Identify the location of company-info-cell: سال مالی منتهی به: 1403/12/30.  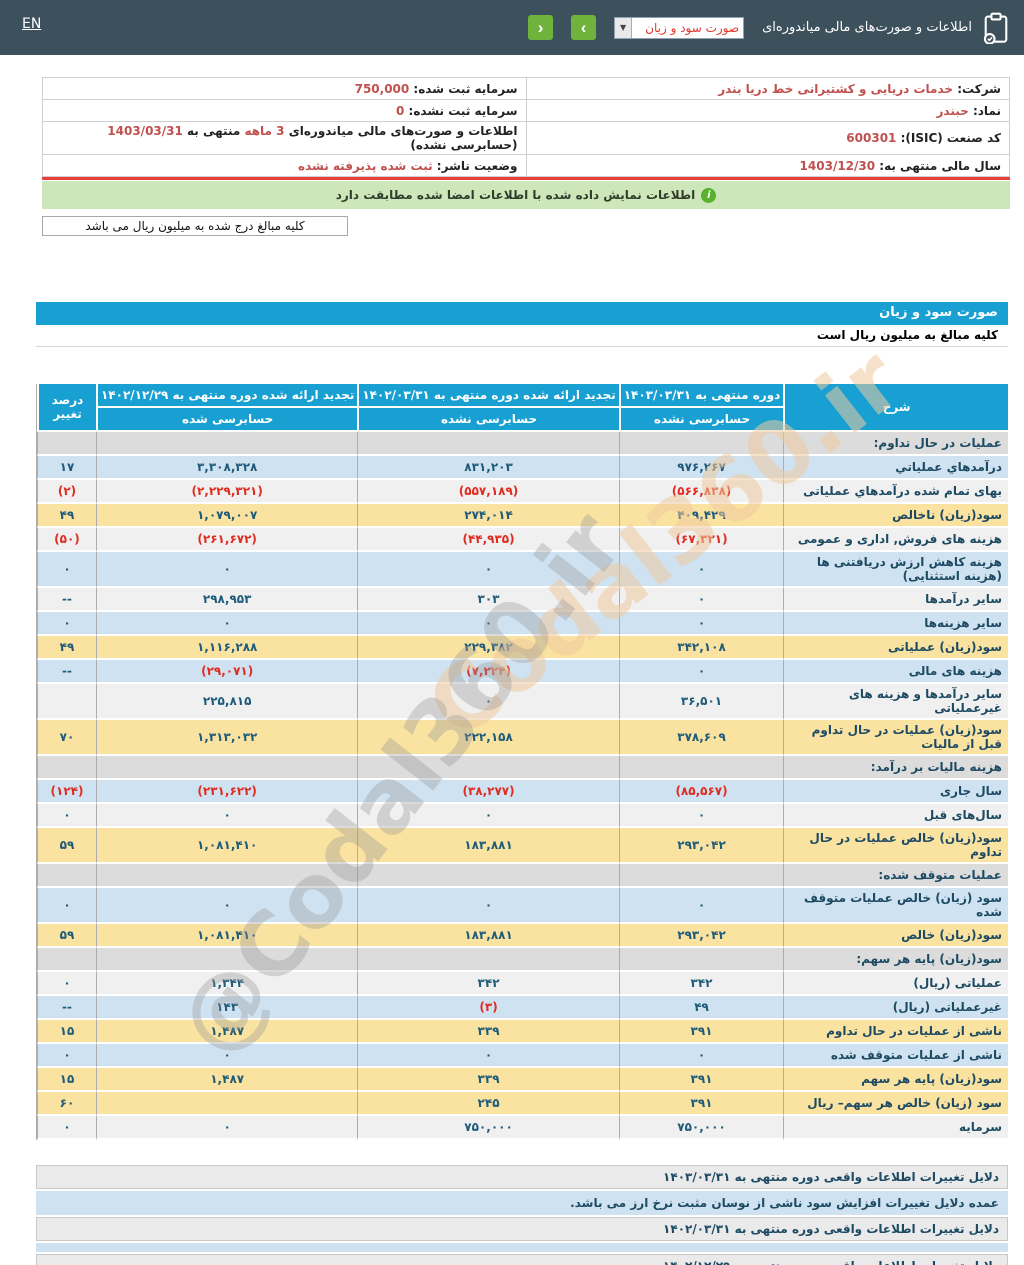
(767, 165).